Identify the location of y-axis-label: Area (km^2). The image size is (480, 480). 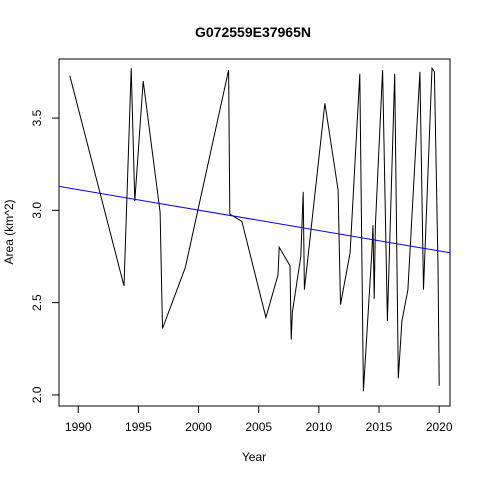
(9, 232).